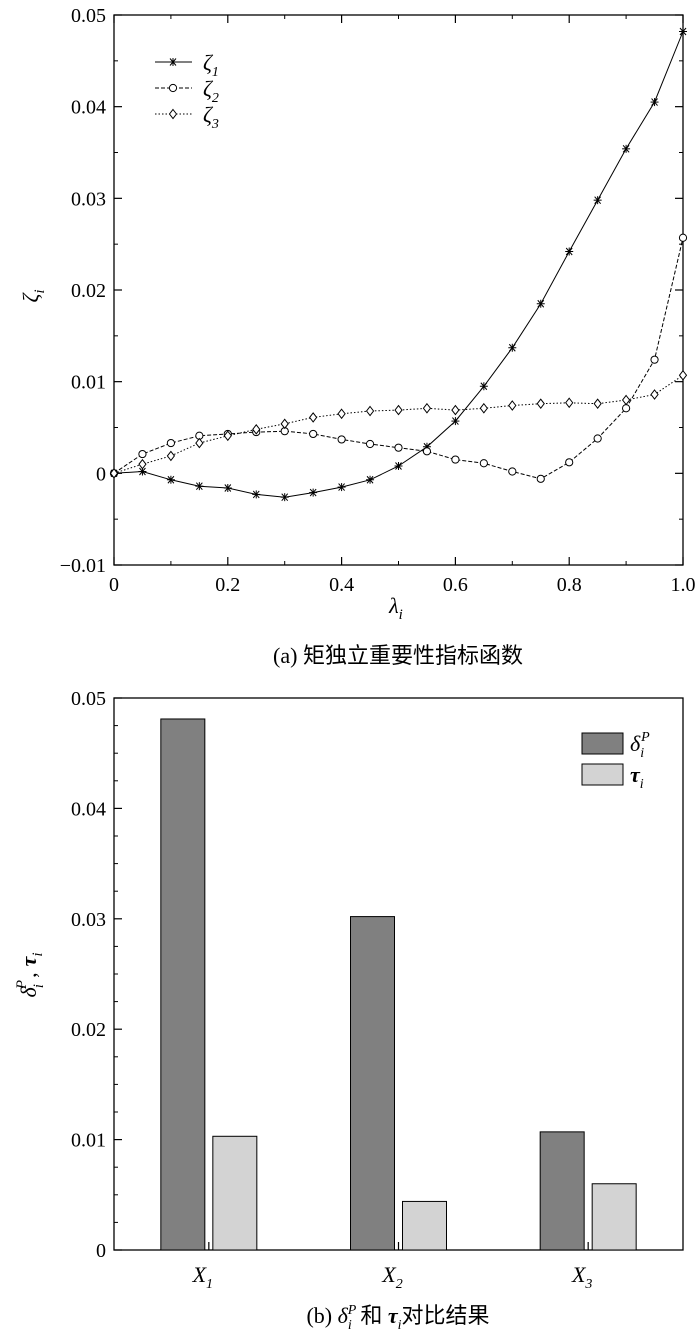 Image resolution: width=700 pixels, height=1342 pixels. Describe the element at coordinates (602, 743) in the screenshot. I see `legend-swatch-delta` at that location.